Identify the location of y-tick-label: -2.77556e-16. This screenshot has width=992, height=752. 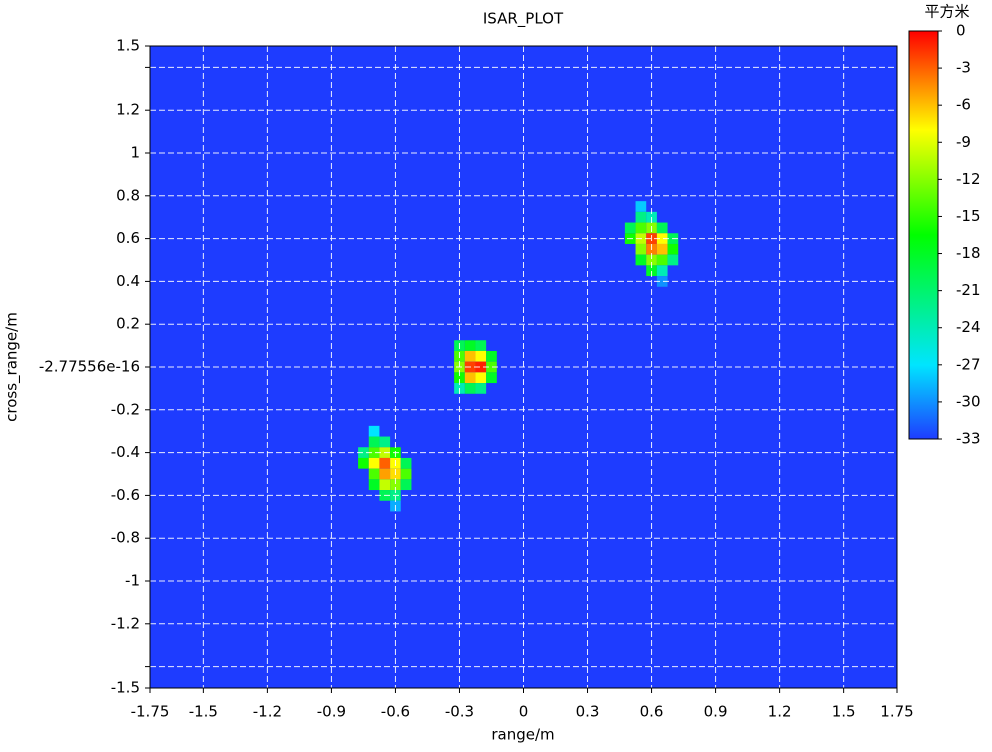
(89, 367).